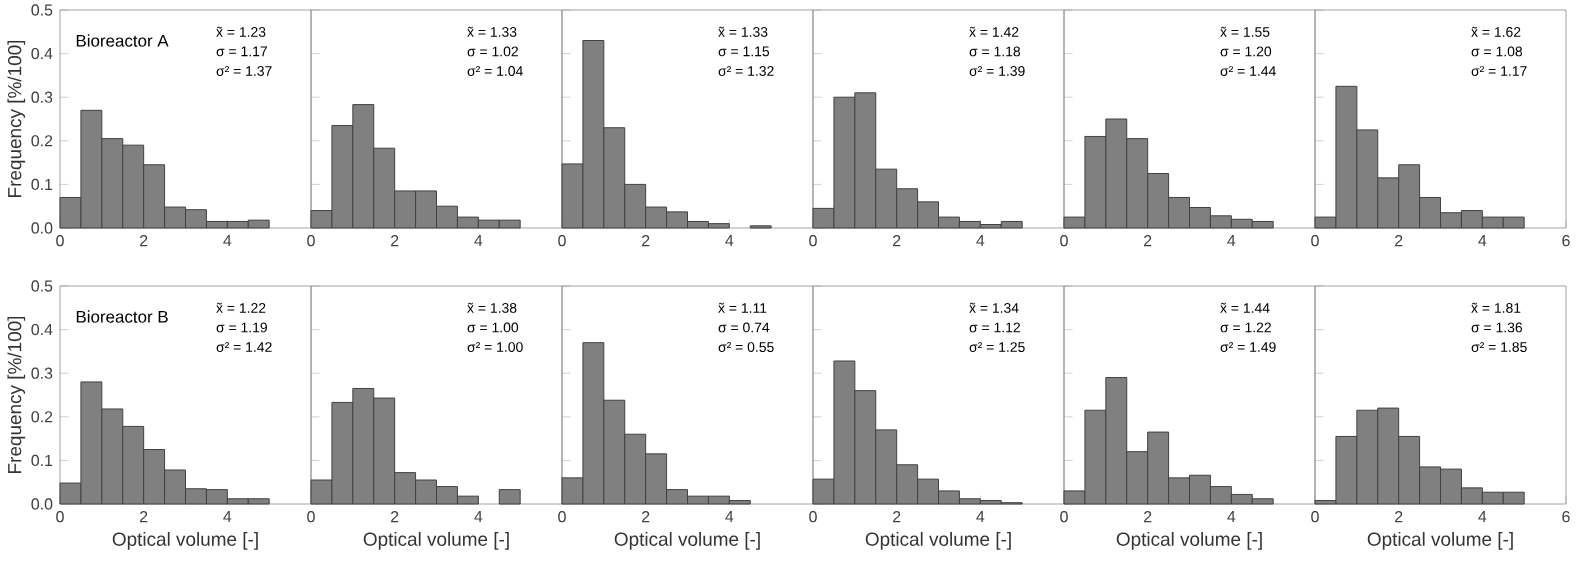 This screenshot has width=1582, height=564. I want to click on text: Bioreactor B, so click(122, 316).